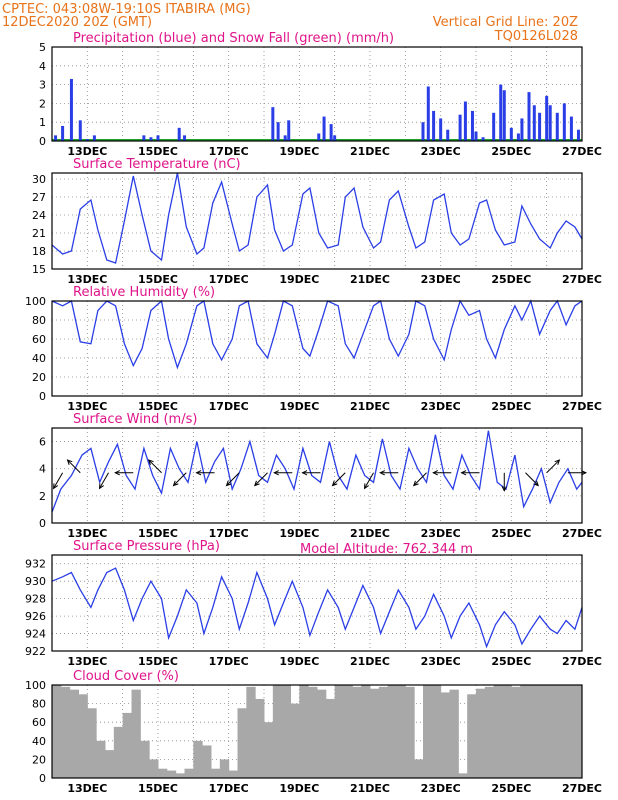 This screenshot has width=618, height=800. What do you see at coordinates (35, 616) in the screenshot?
I see `y-tick-label: 926` at bounding box center [35, 616].